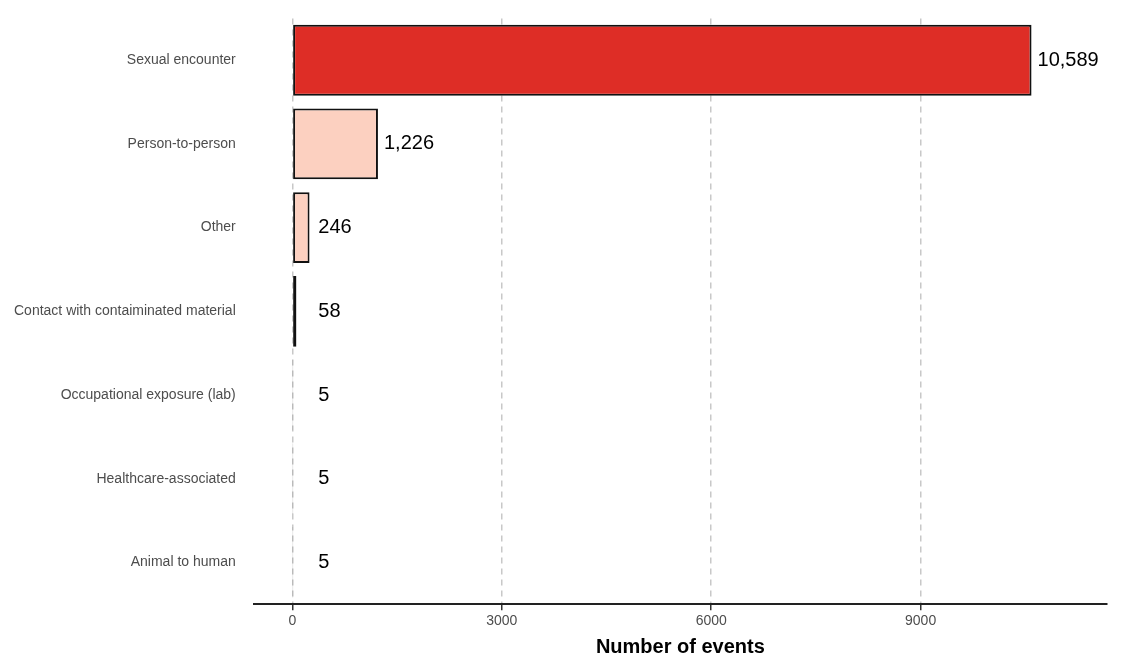  What do you see at coordinates (183, 561) in the screenshot?
I see `y-tick-label: Animal to human` at bounding box center [183, 561].